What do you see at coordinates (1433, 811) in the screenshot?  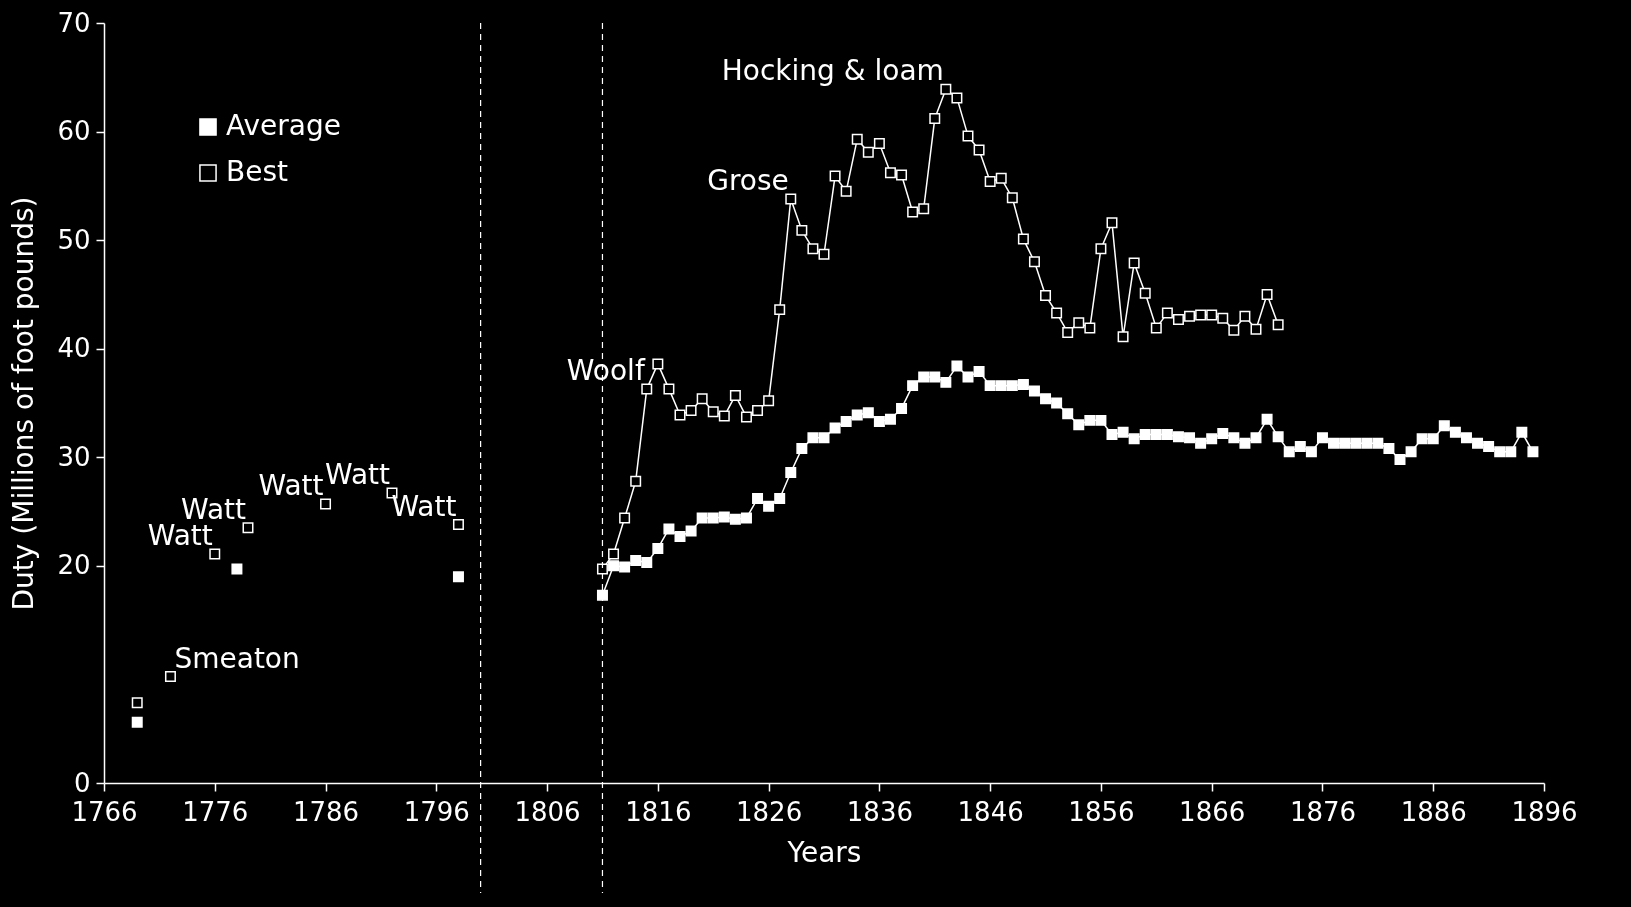 I see `x-tick-label: 1886` at bounding box center [1433, 811].